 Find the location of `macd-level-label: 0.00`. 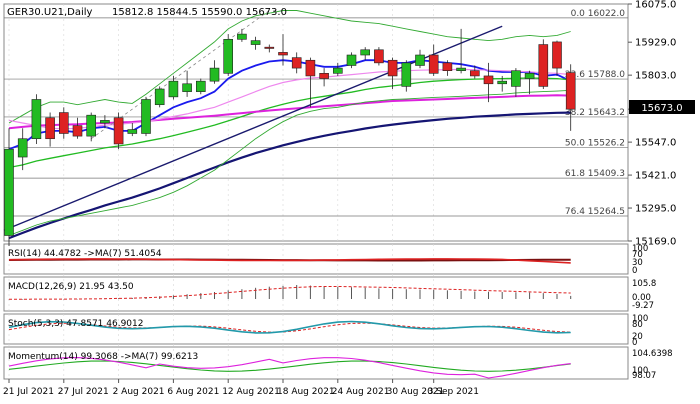

macd-level-label: 0.00 is located at coordinates (641, 298).